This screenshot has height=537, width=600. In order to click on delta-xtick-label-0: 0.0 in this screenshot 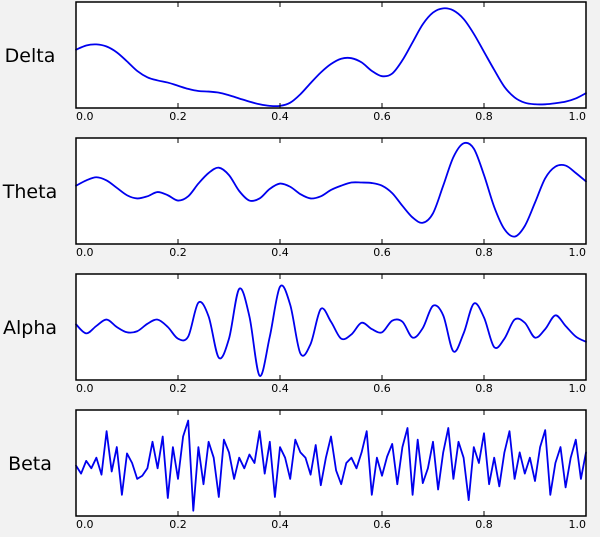, I will do `click(85, 116)`.